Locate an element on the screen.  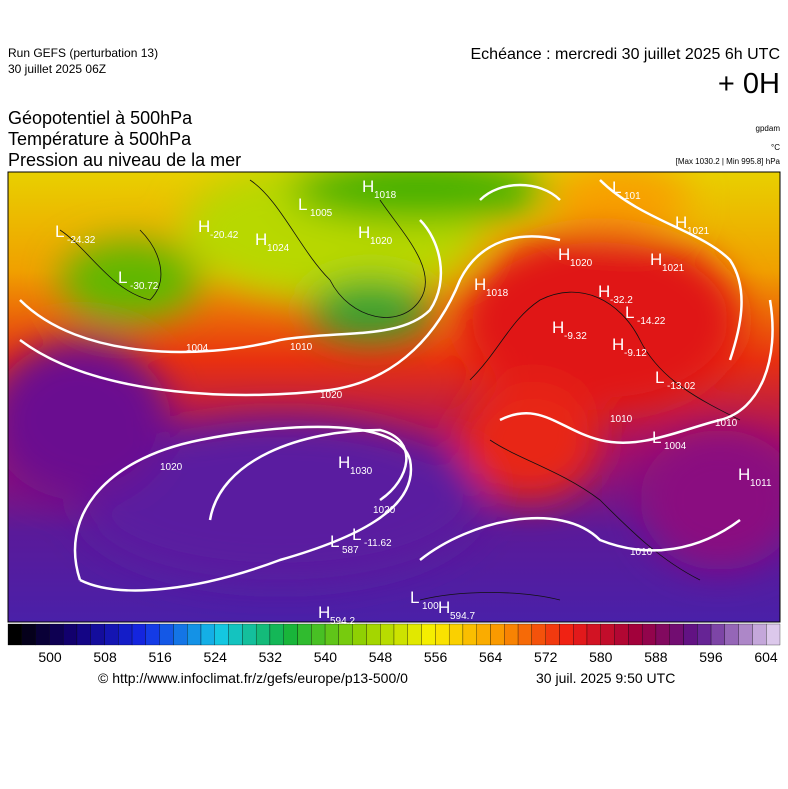
center-value: -14.22 is located at coordinates (651, 321).